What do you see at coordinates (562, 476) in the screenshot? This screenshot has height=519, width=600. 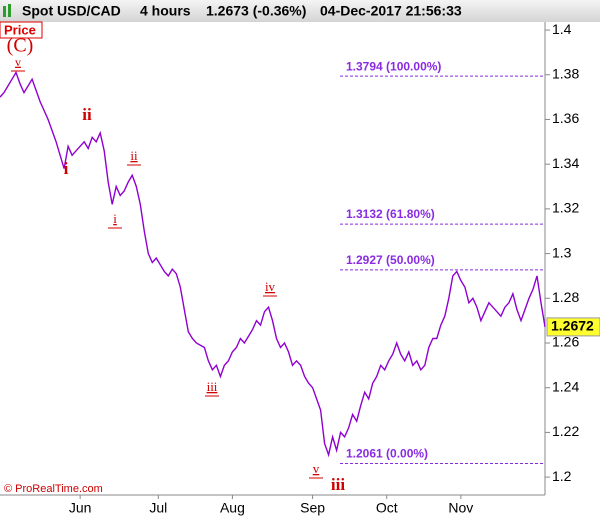 I see `y-tick-label: 1.2` at bounding box center [562, 476].